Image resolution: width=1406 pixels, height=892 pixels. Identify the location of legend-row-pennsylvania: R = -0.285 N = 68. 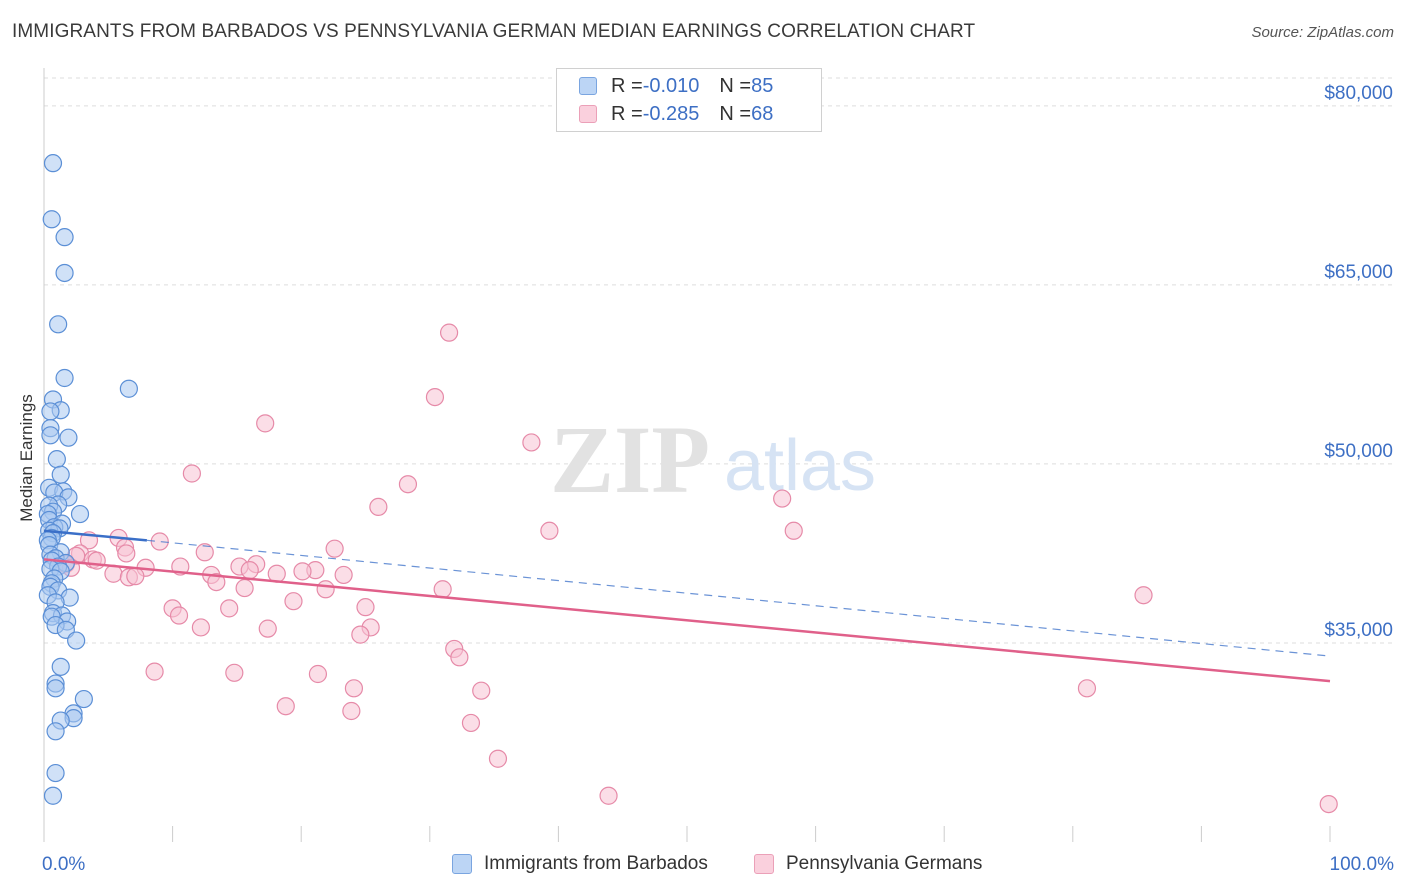
(676, 114).